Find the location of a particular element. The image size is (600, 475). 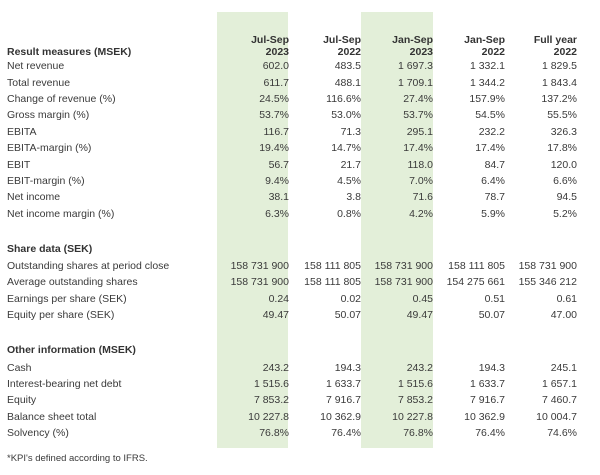

value-cell: 3.8 is located at coordinates (353, 197).